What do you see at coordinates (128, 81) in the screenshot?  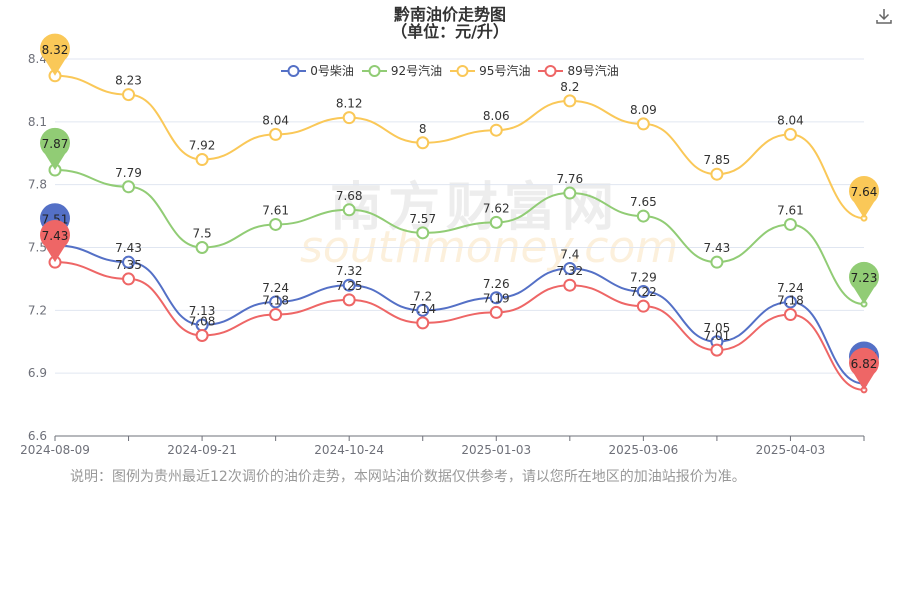 I see `data-label: 8.23` at bounding box center [128, 81].